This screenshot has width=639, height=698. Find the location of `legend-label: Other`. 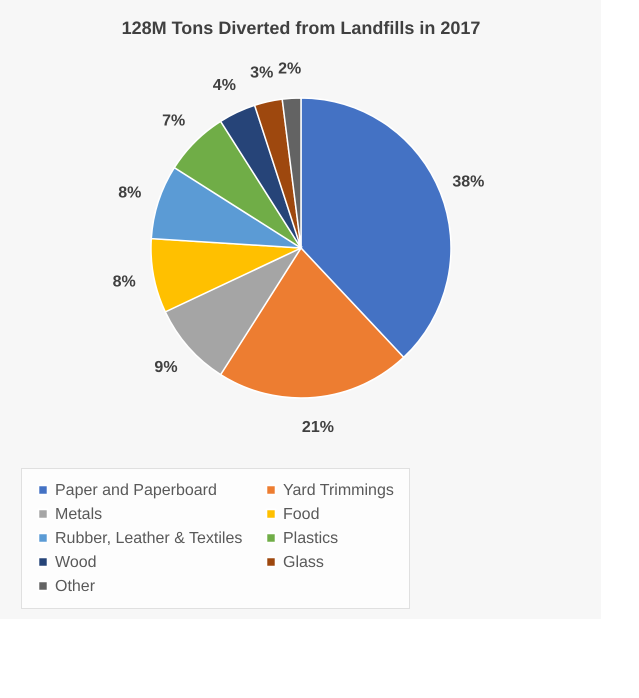

legend-label: Other is located at coordinates (75, 586).